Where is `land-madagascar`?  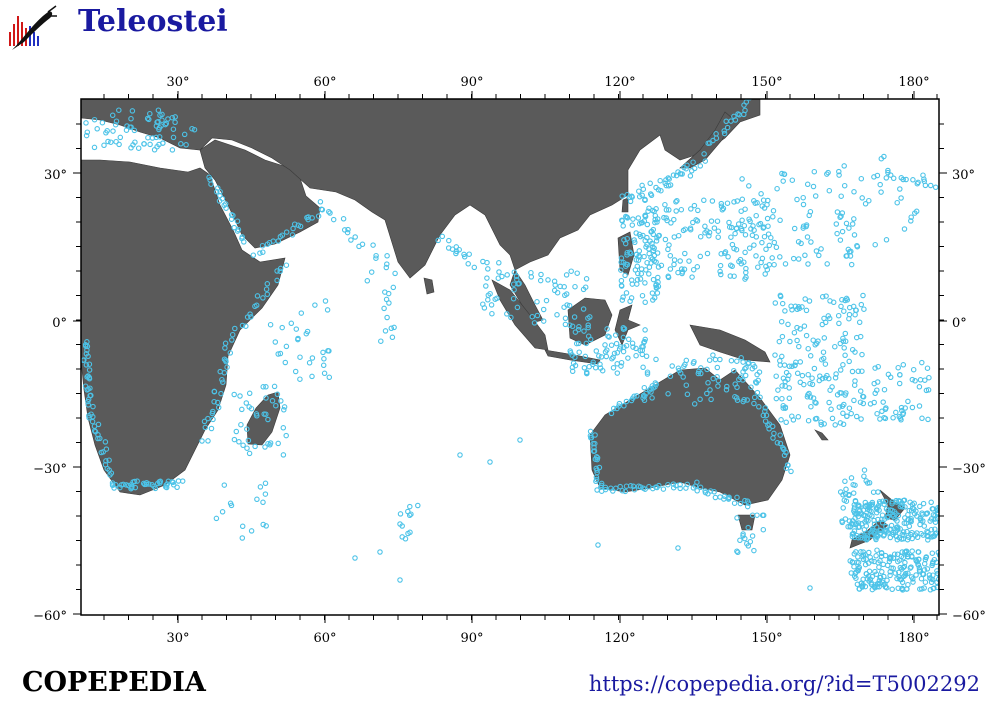 land-madagascar is located at coordinates (263, 418).